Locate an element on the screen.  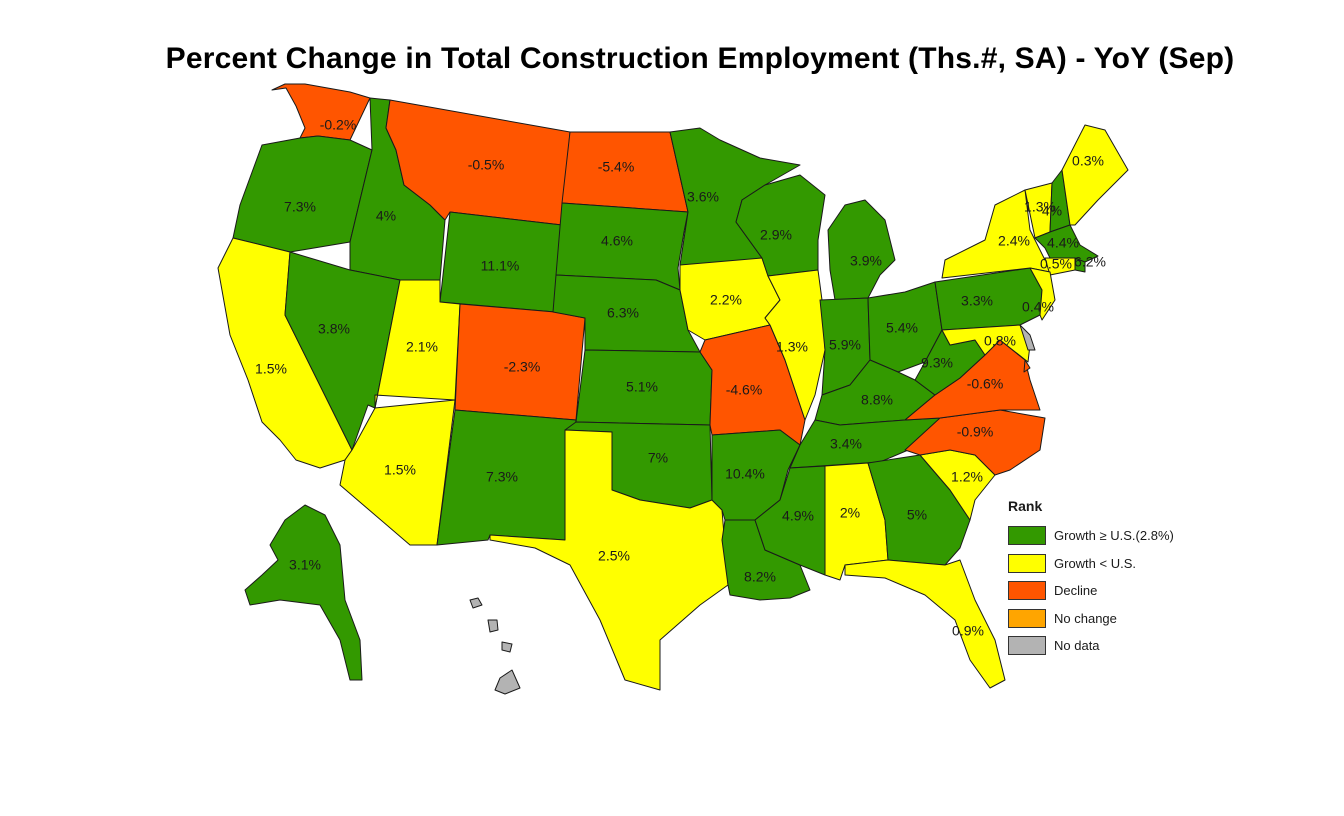
state-nv is located at coordinates (342, 351).